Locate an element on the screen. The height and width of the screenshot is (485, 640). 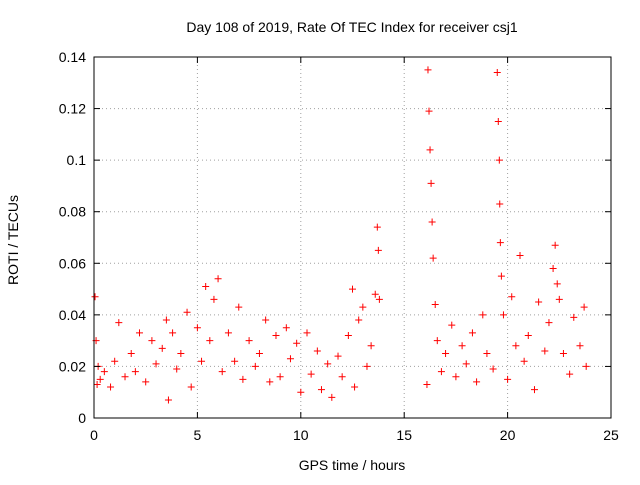
y-tick-label: 0.02 is located at coordinates (72, 366).